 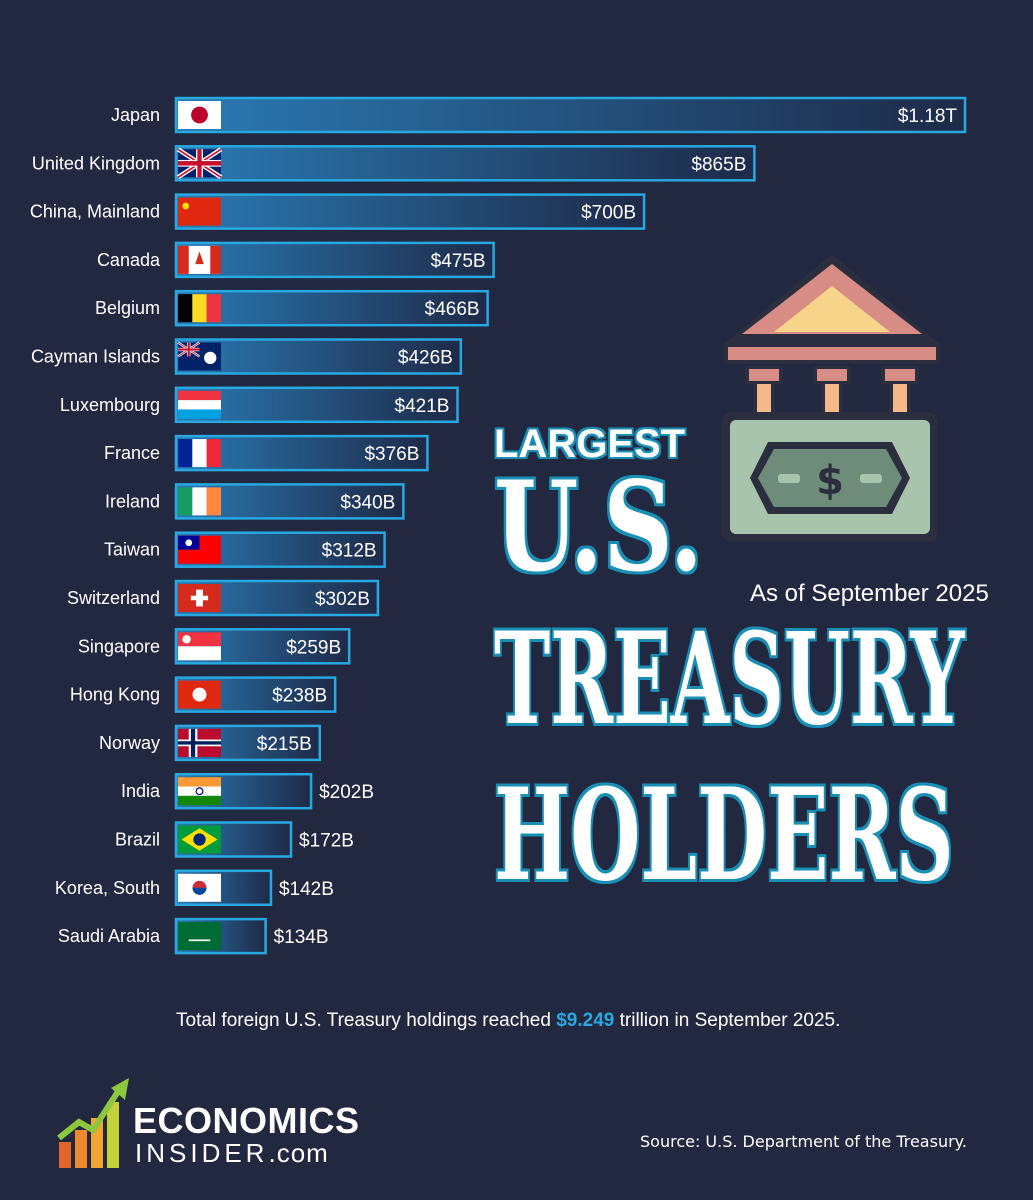 What do you see at coordinates (599, 527) in the screenshot?
I see `title-us: U.S.` at bounding box center [599, 527].